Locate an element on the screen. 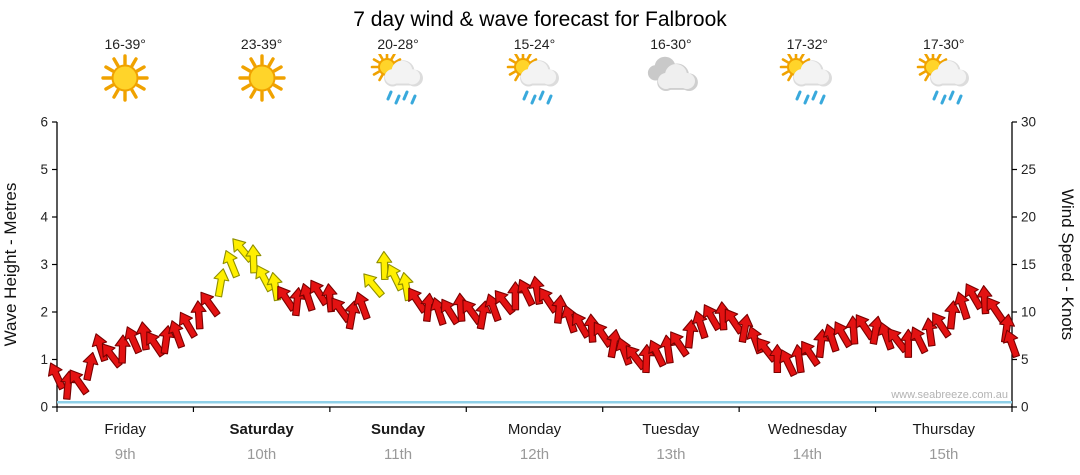 Image resolution: width=1080 pixels, height=475 pixels. cloud-icon is located at coordinates (672, 73).